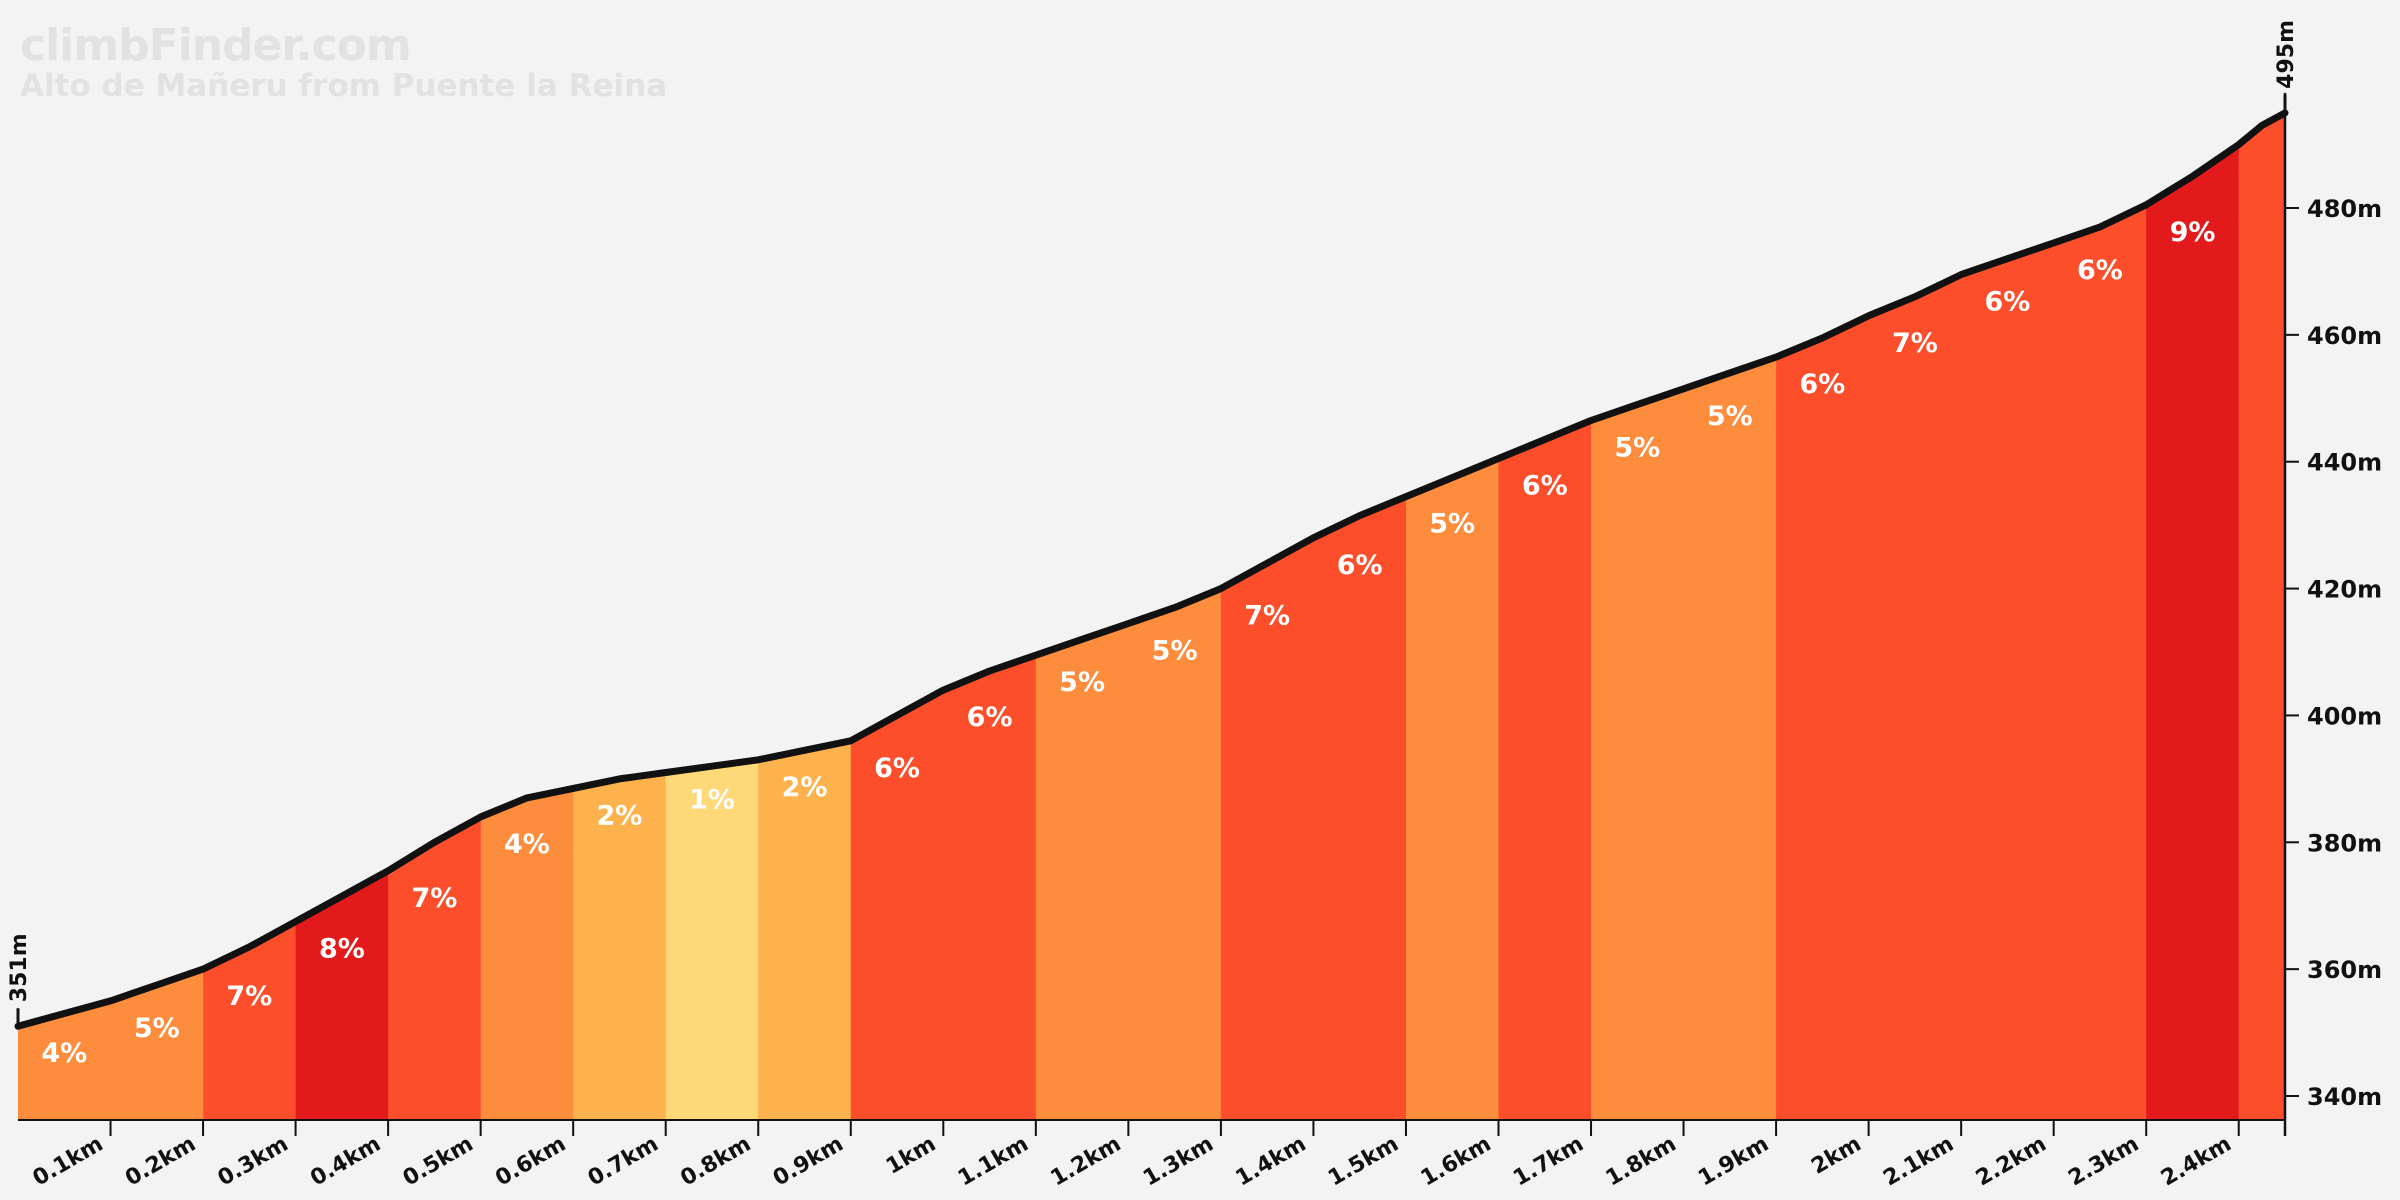 The height and width of the screenshot is (1200, 2400). I want to click on x-tick-label: 0.2km, so click(160, 1162).